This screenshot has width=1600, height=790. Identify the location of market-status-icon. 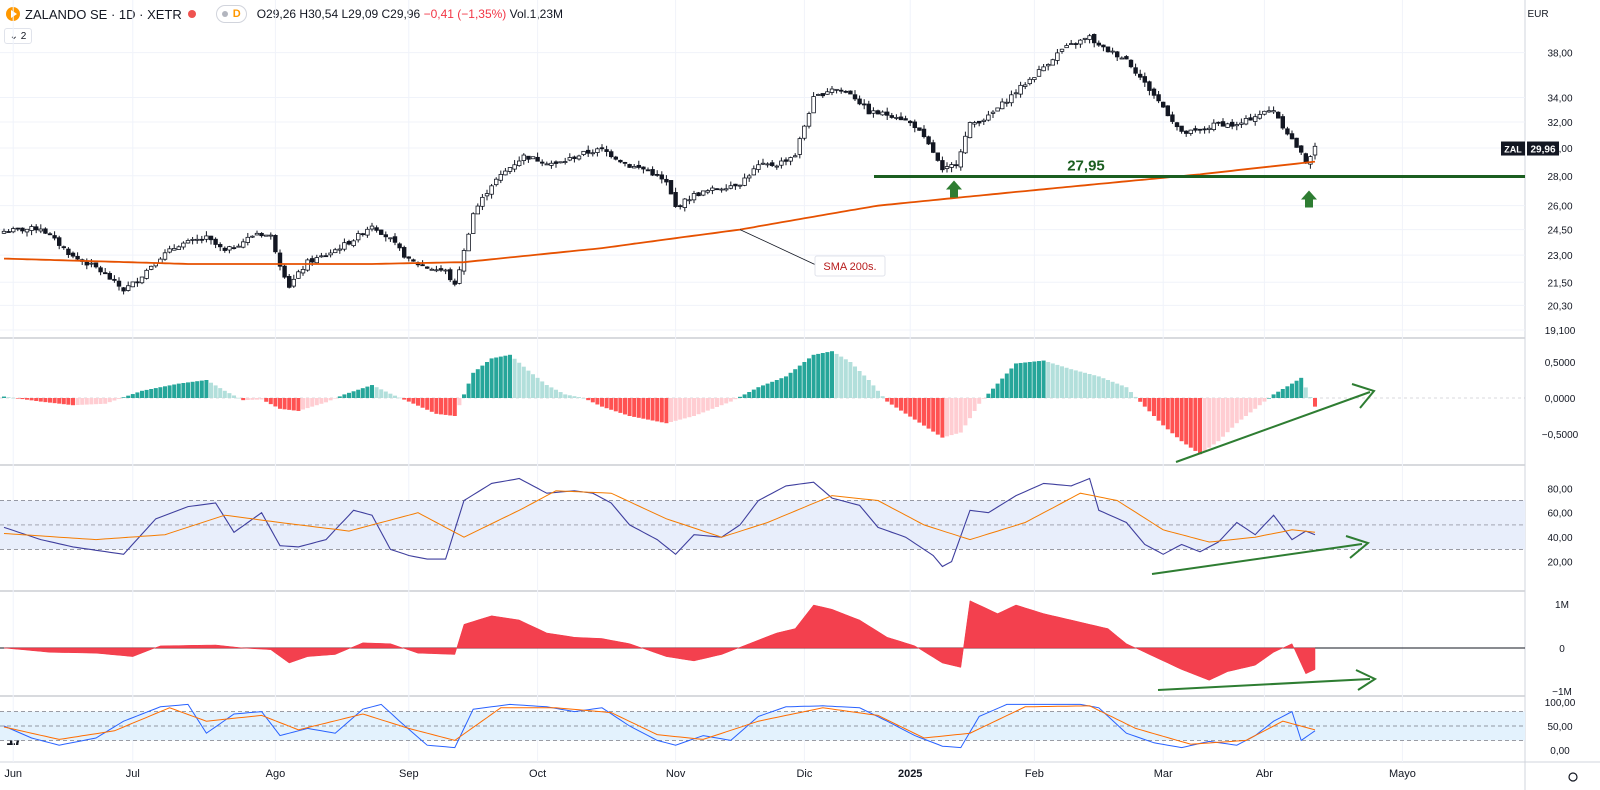
(191, 14).